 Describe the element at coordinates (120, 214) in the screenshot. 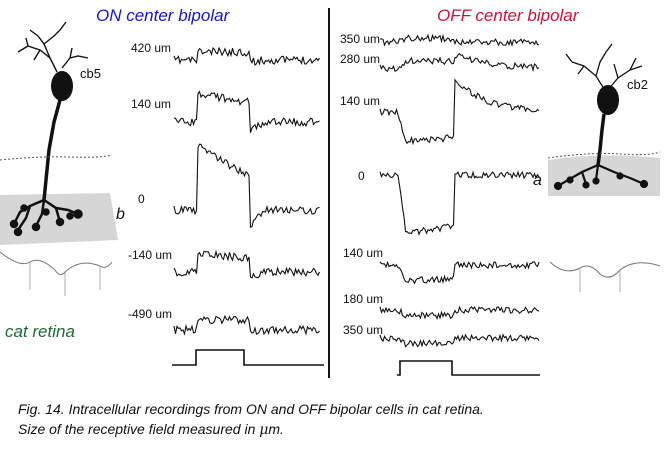

I see `on-cell-letter: b` at that location.